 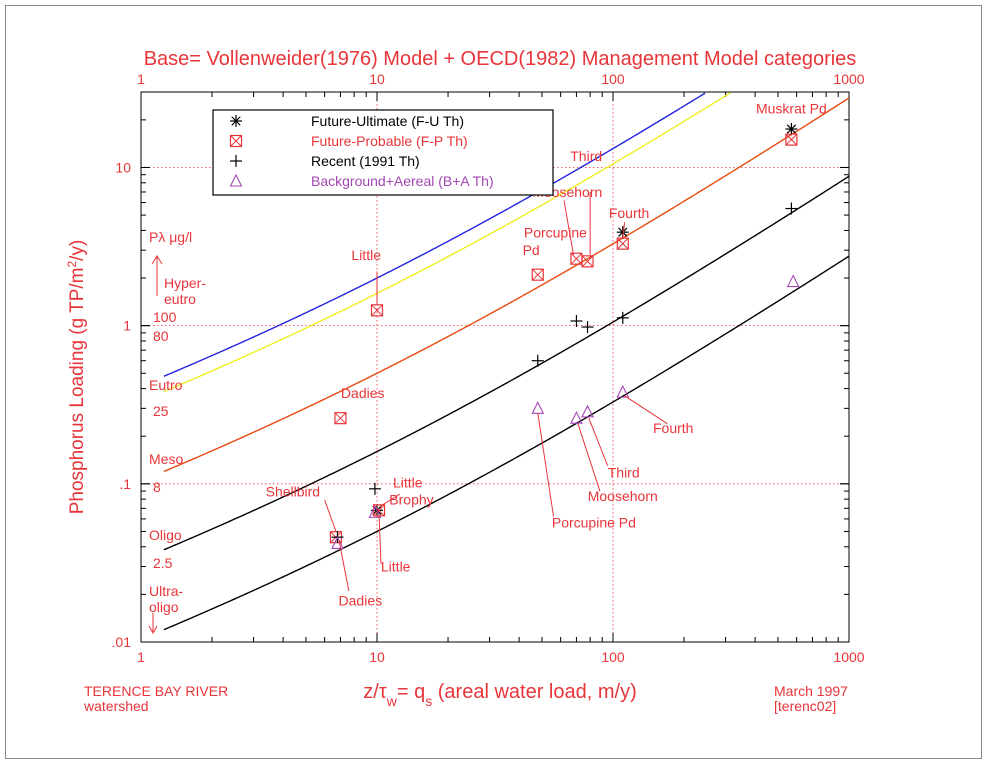 What do you see at coordinates (392, 701) in the screenshot?
I see `x-axis-label-part: w` at bounding box center [392, 701].